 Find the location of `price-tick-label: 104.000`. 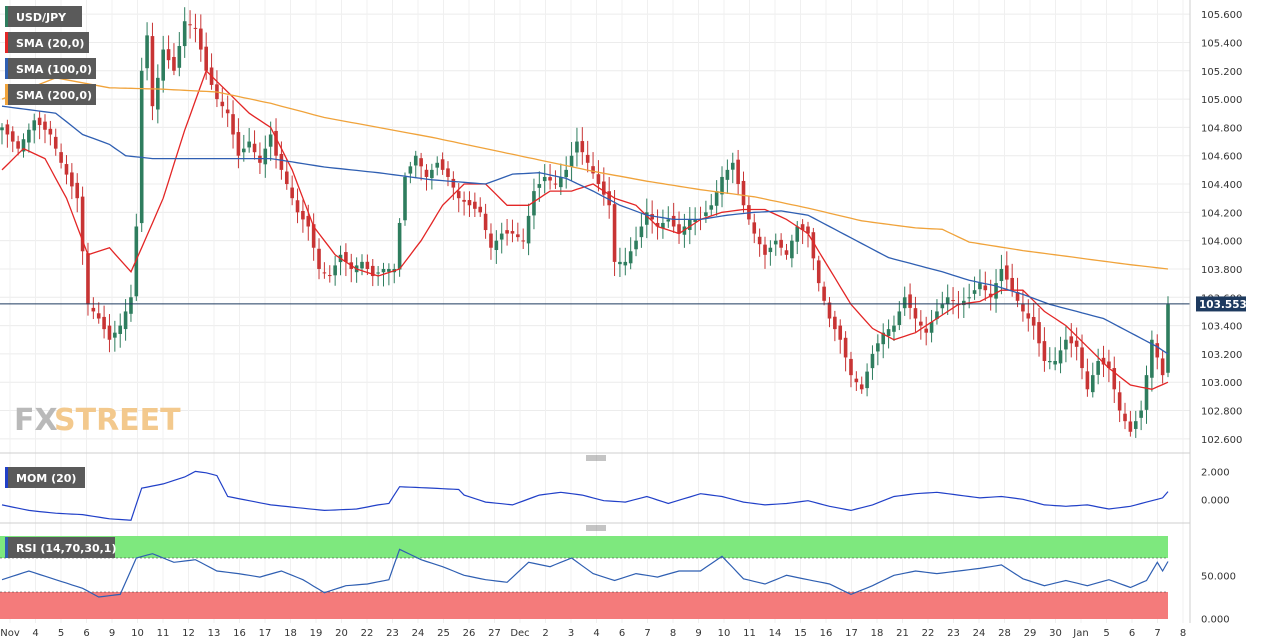

price-tick-label: 104.000 is located at coordinates (1221, 242).